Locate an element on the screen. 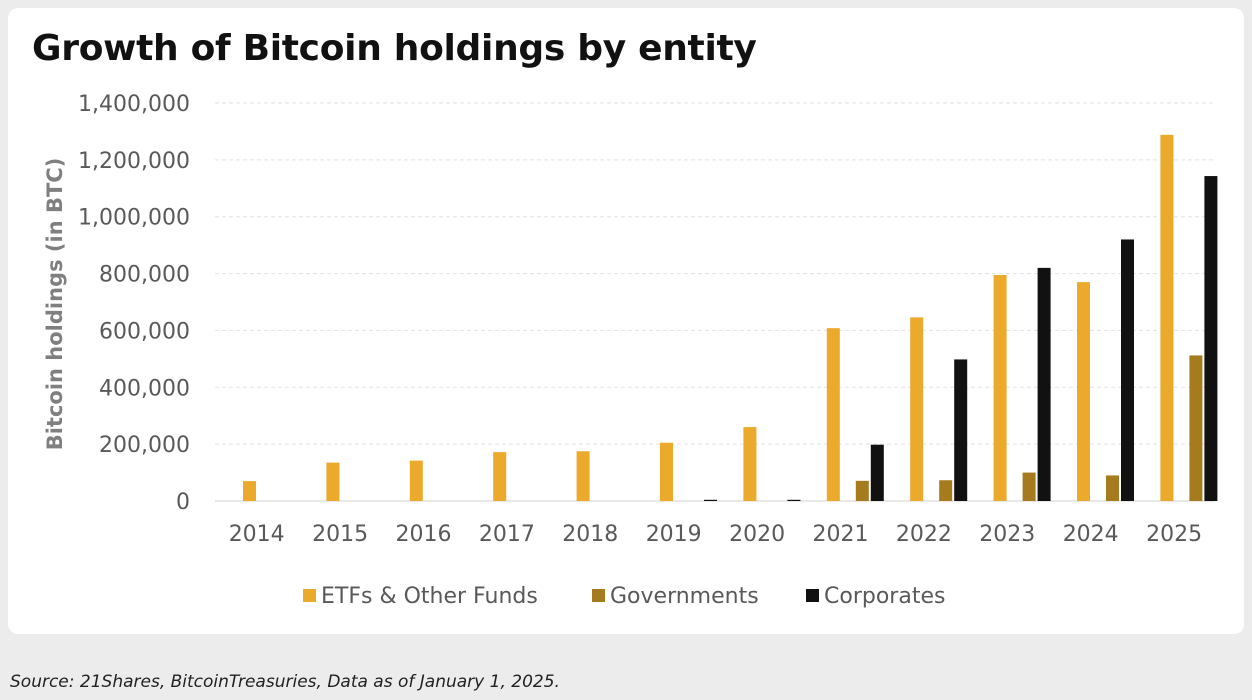 This screenshot has height=700, width=1252. x-tick-label: 2020 is located at coordinates (757, 534).